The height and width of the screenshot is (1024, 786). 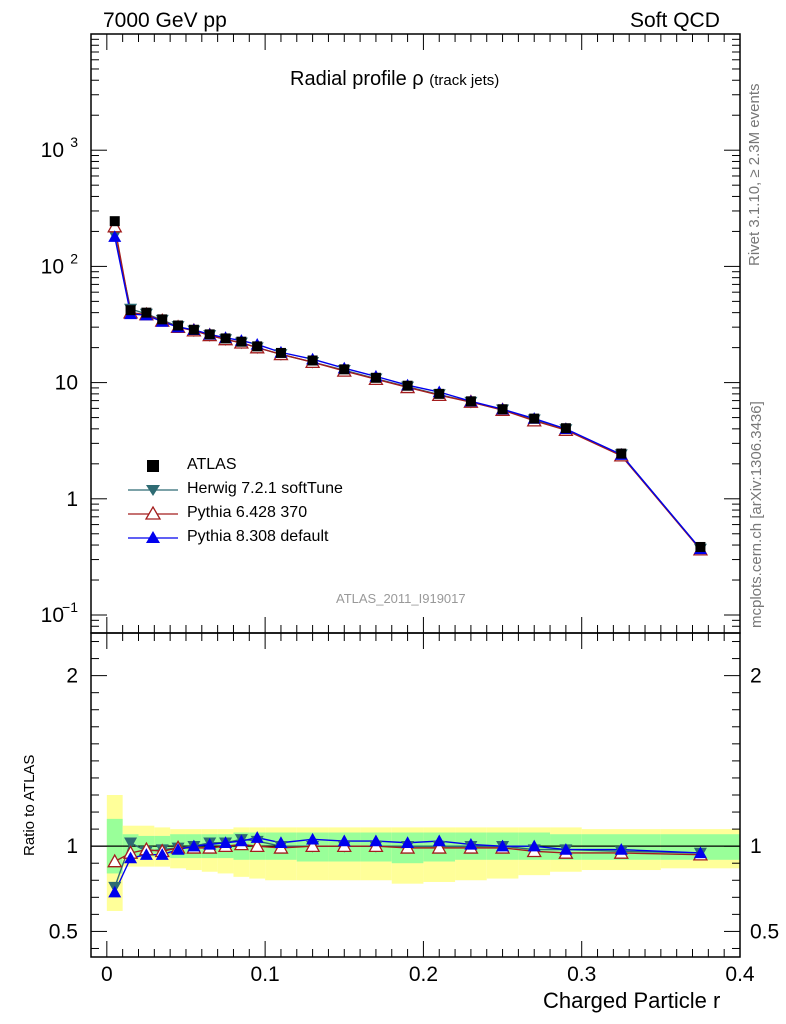 I want to click on ratio-y-axis-label: Ratio to ATLAS, so click(x=29, y=805).